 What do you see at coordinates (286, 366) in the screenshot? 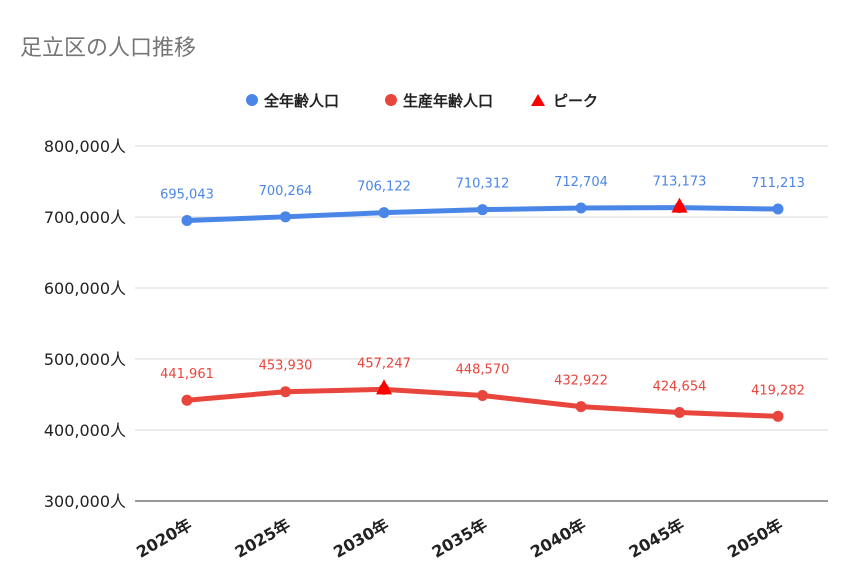
I see `data-label: 453,930` at bounding box center [286, 366].